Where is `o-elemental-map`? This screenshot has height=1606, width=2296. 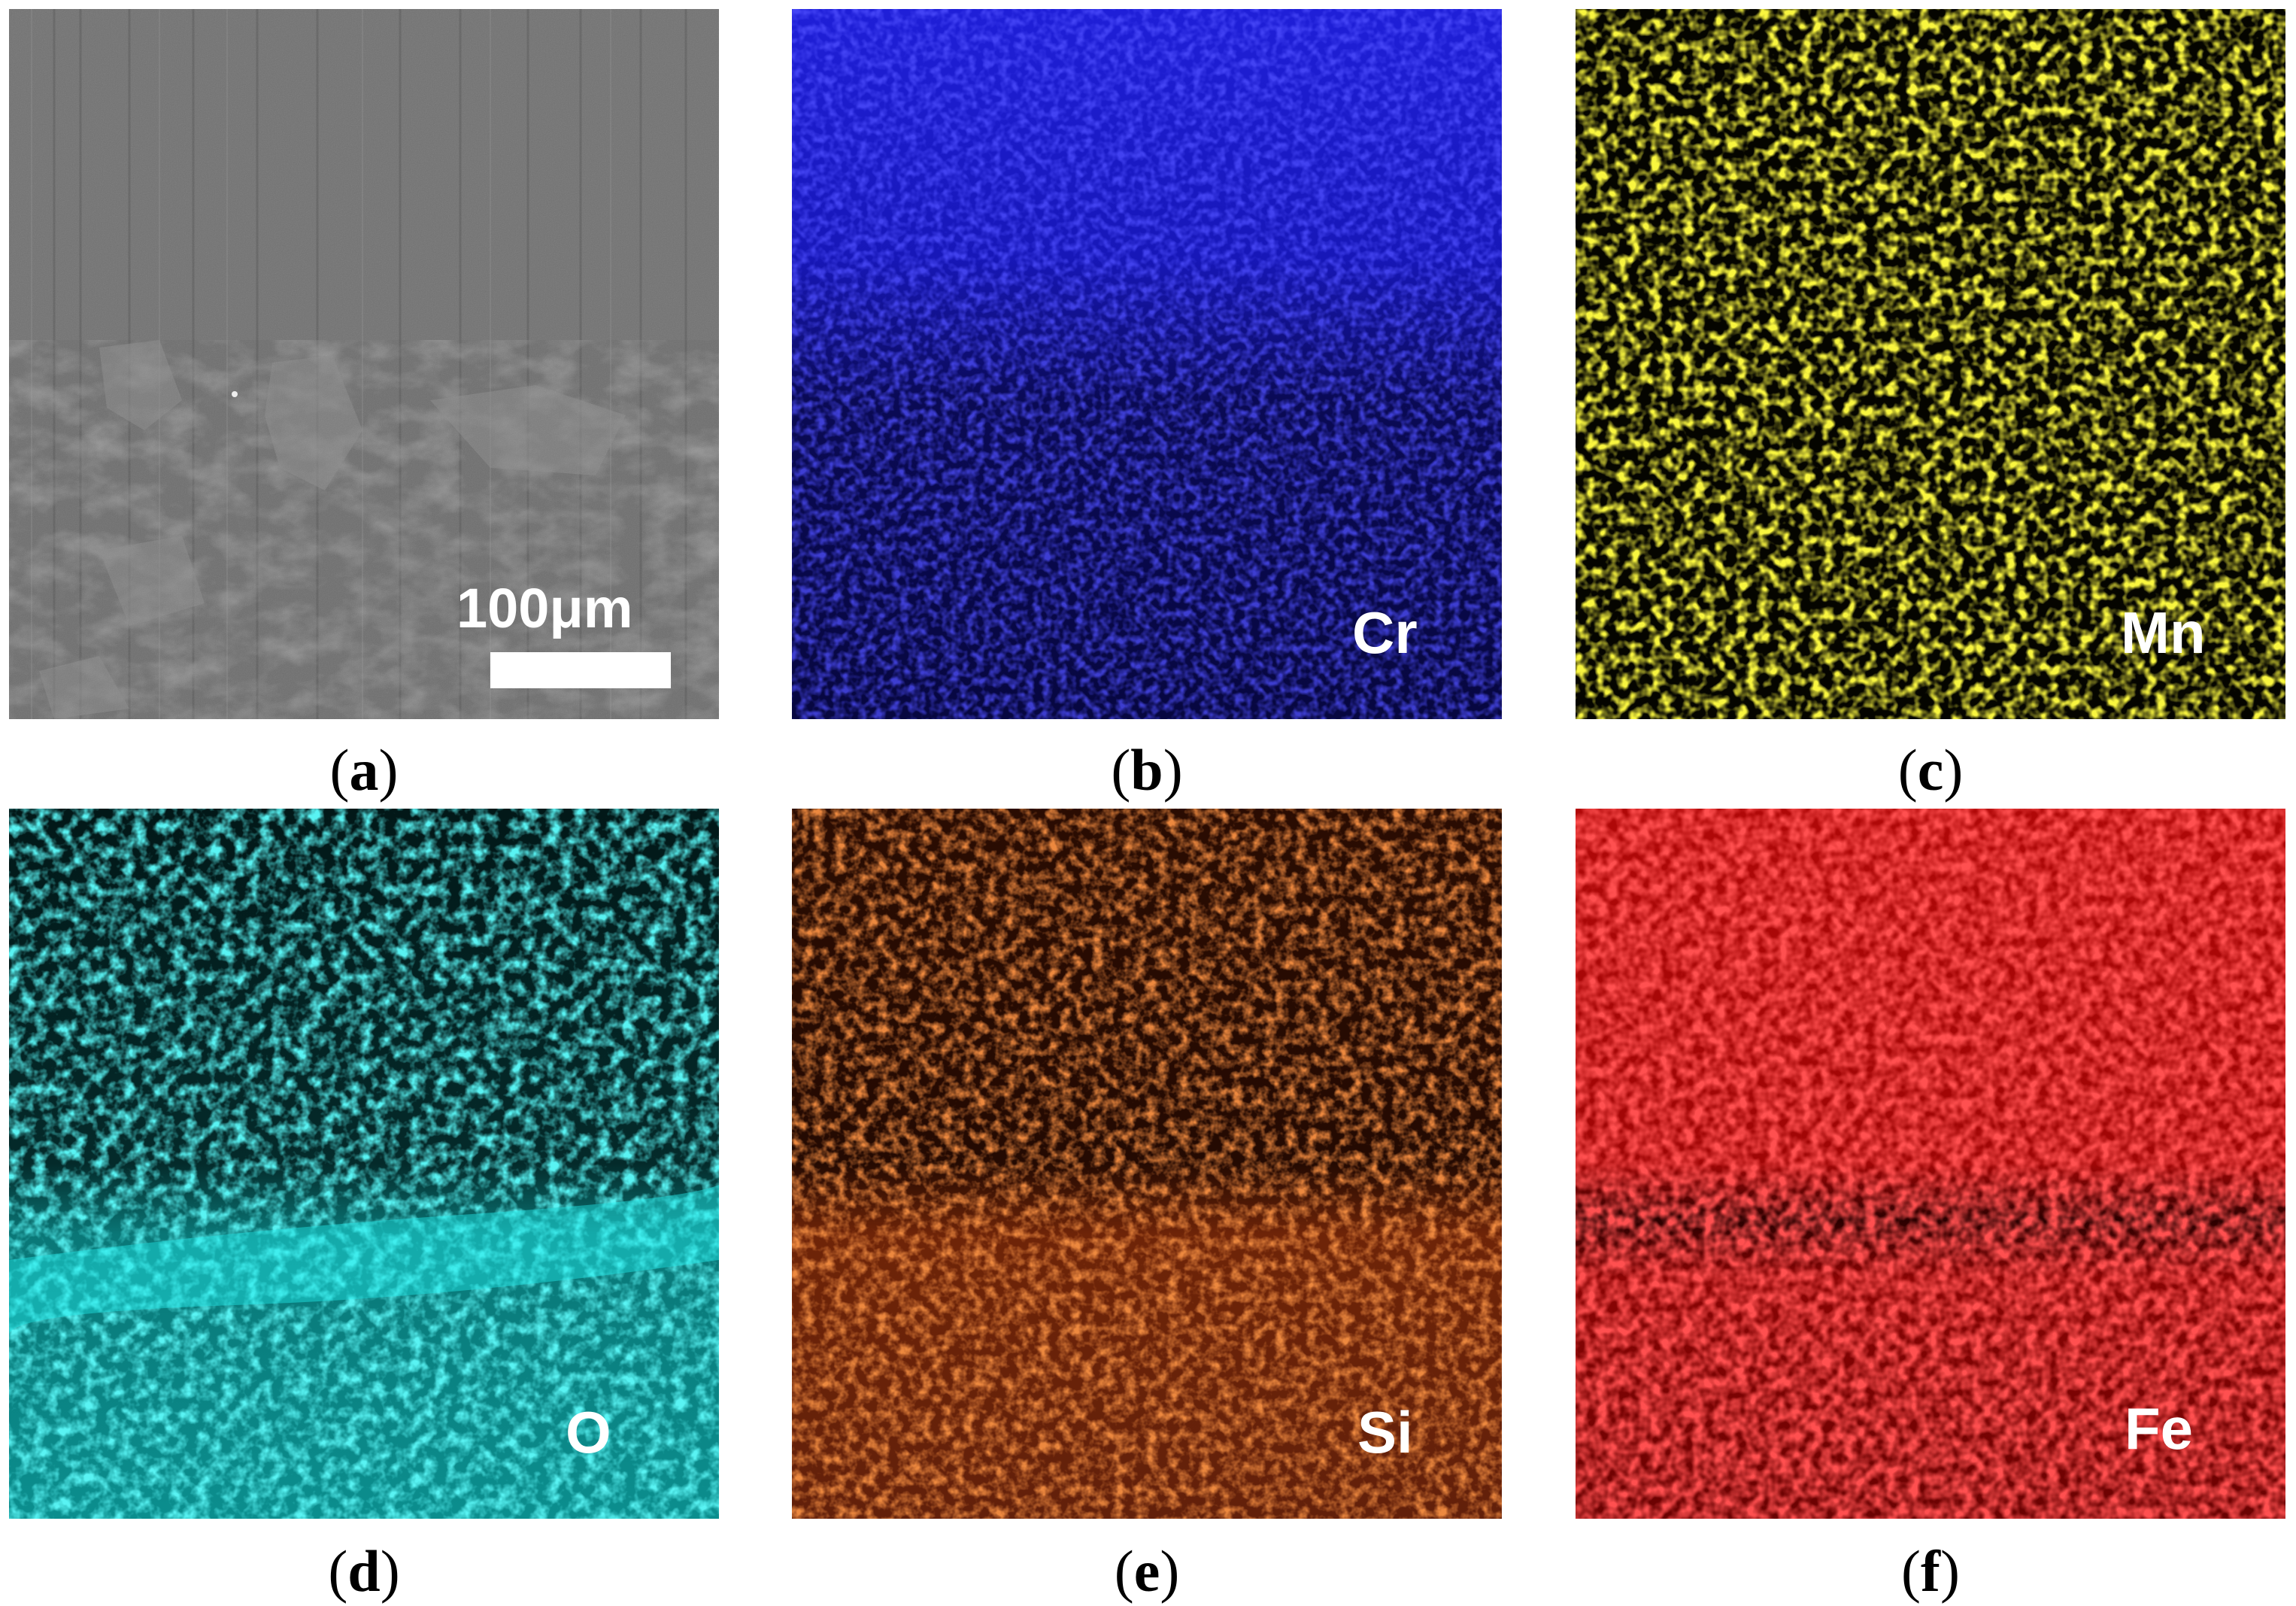
o-elemental-map is located at coordinates (364, 1164).